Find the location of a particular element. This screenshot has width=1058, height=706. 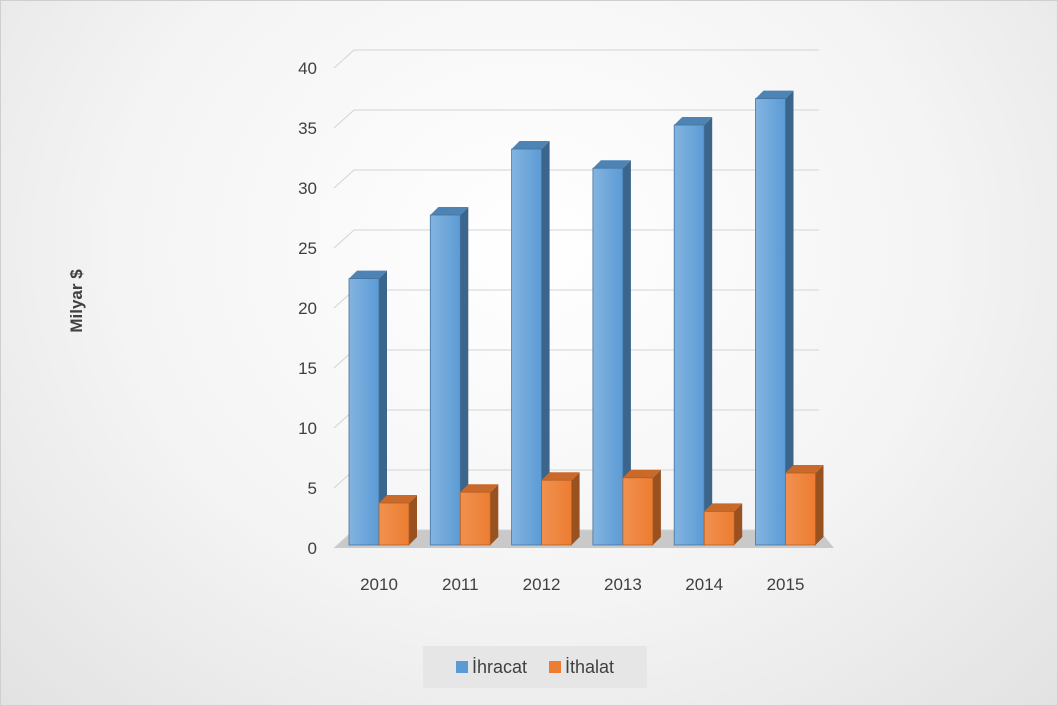

y-tick-label: 35 is located at coordinates (307, 128).